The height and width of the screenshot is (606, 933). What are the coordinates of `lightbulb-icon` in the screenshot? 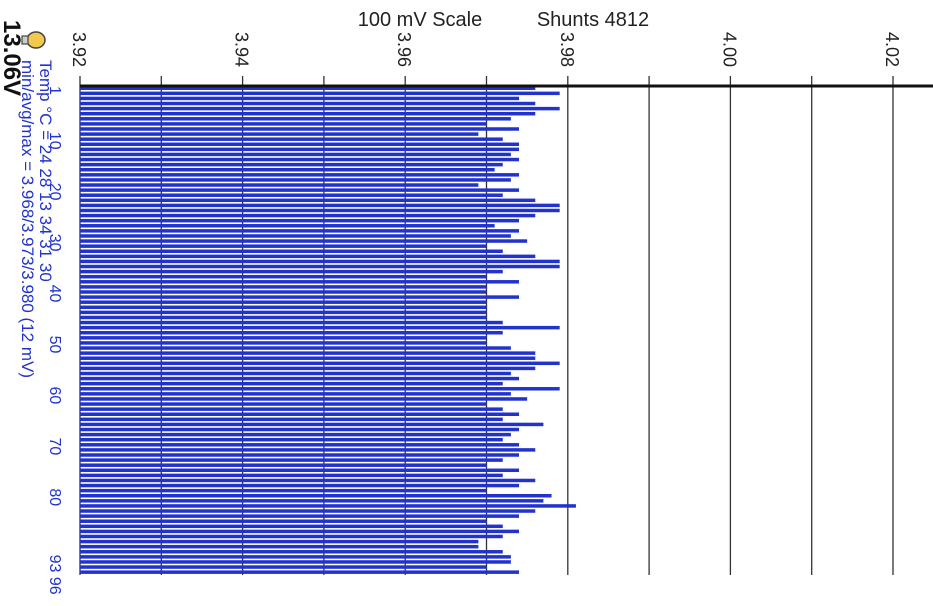 It's located at (33, 40).